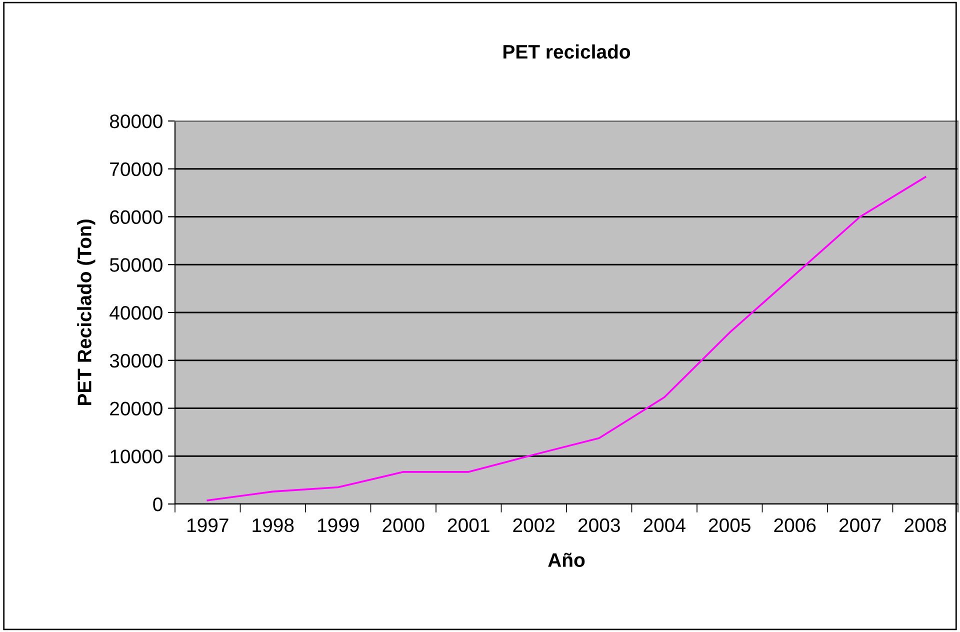 The width and height of the screenshot is (960, 632). What do you see at coordinates (136, 361) in the screenshot?
I see `y-tick-label: 30000` at bounding box center [136, 361].